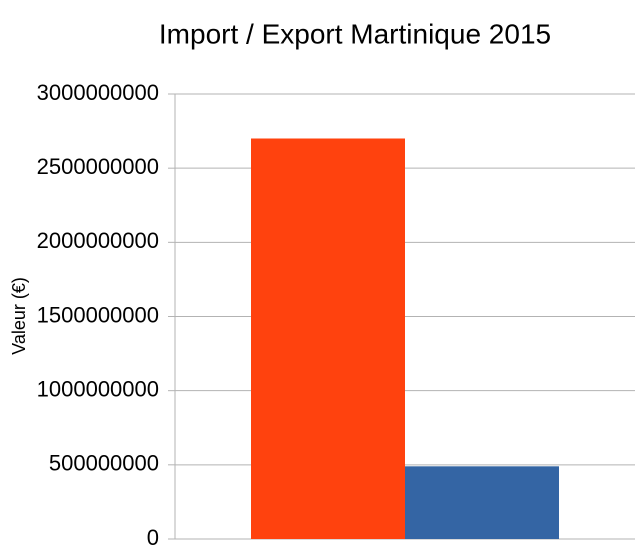 The height and width of the screenshot is (545, 635). What do you see at coordinates (98, 388) in the screenshot?
I see `y-tick-label: 1000000000` at bounding box center [98, 388].